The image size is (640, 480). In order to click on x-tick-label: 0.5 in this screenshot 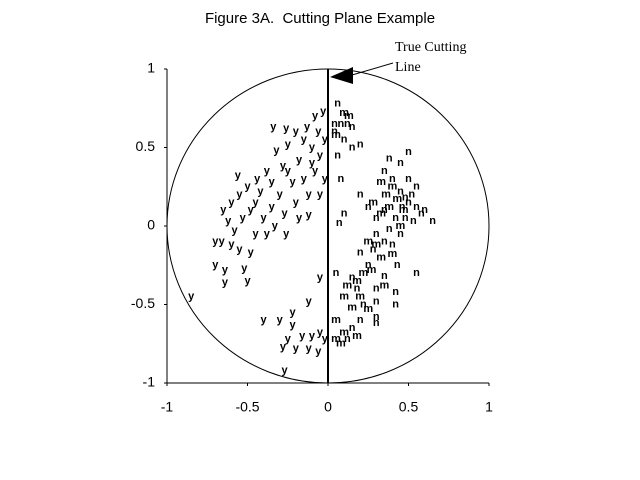, I will do `click(409, 407)`.